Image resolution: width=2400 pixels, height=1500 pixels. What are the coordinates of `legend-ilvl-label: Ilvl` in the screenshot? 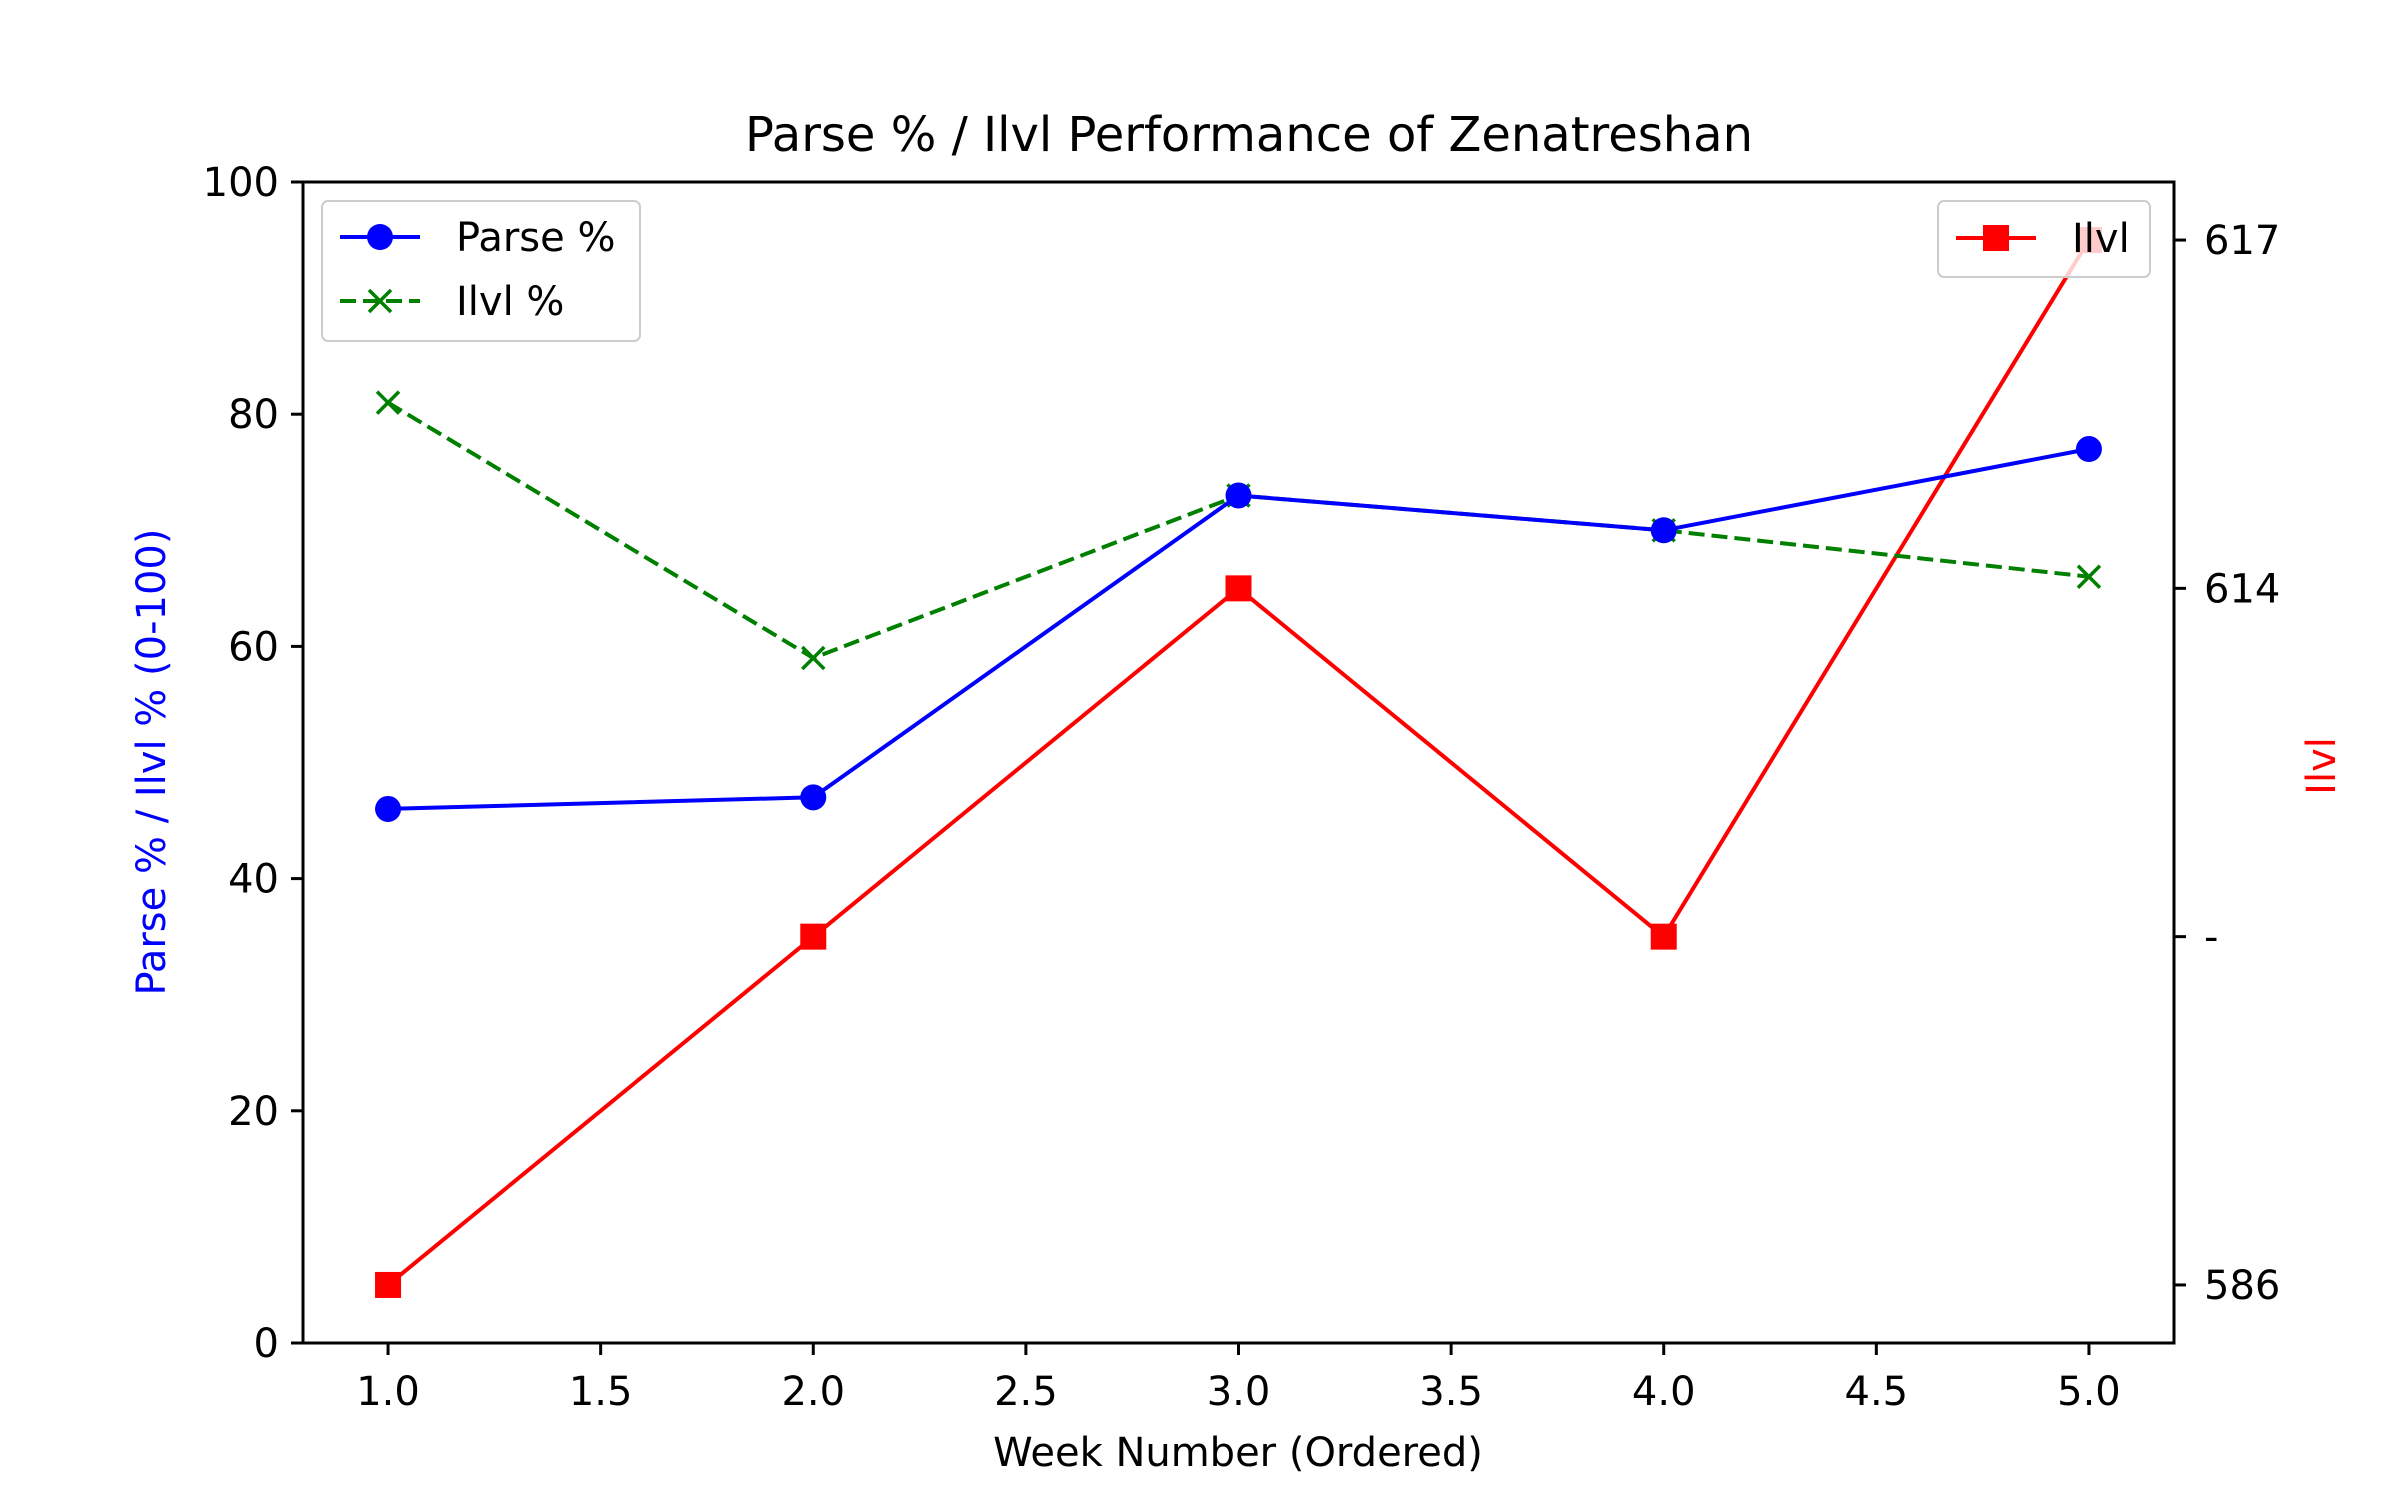 It's located at (2101, 239).